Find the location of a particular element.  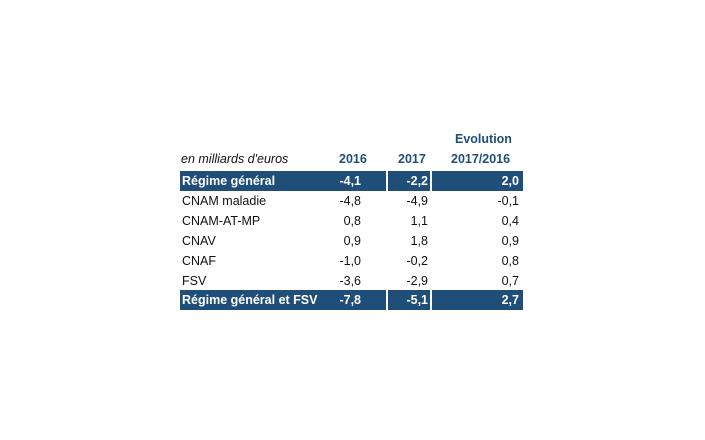

row-label: CNAF is located at coordinates (199, 261).